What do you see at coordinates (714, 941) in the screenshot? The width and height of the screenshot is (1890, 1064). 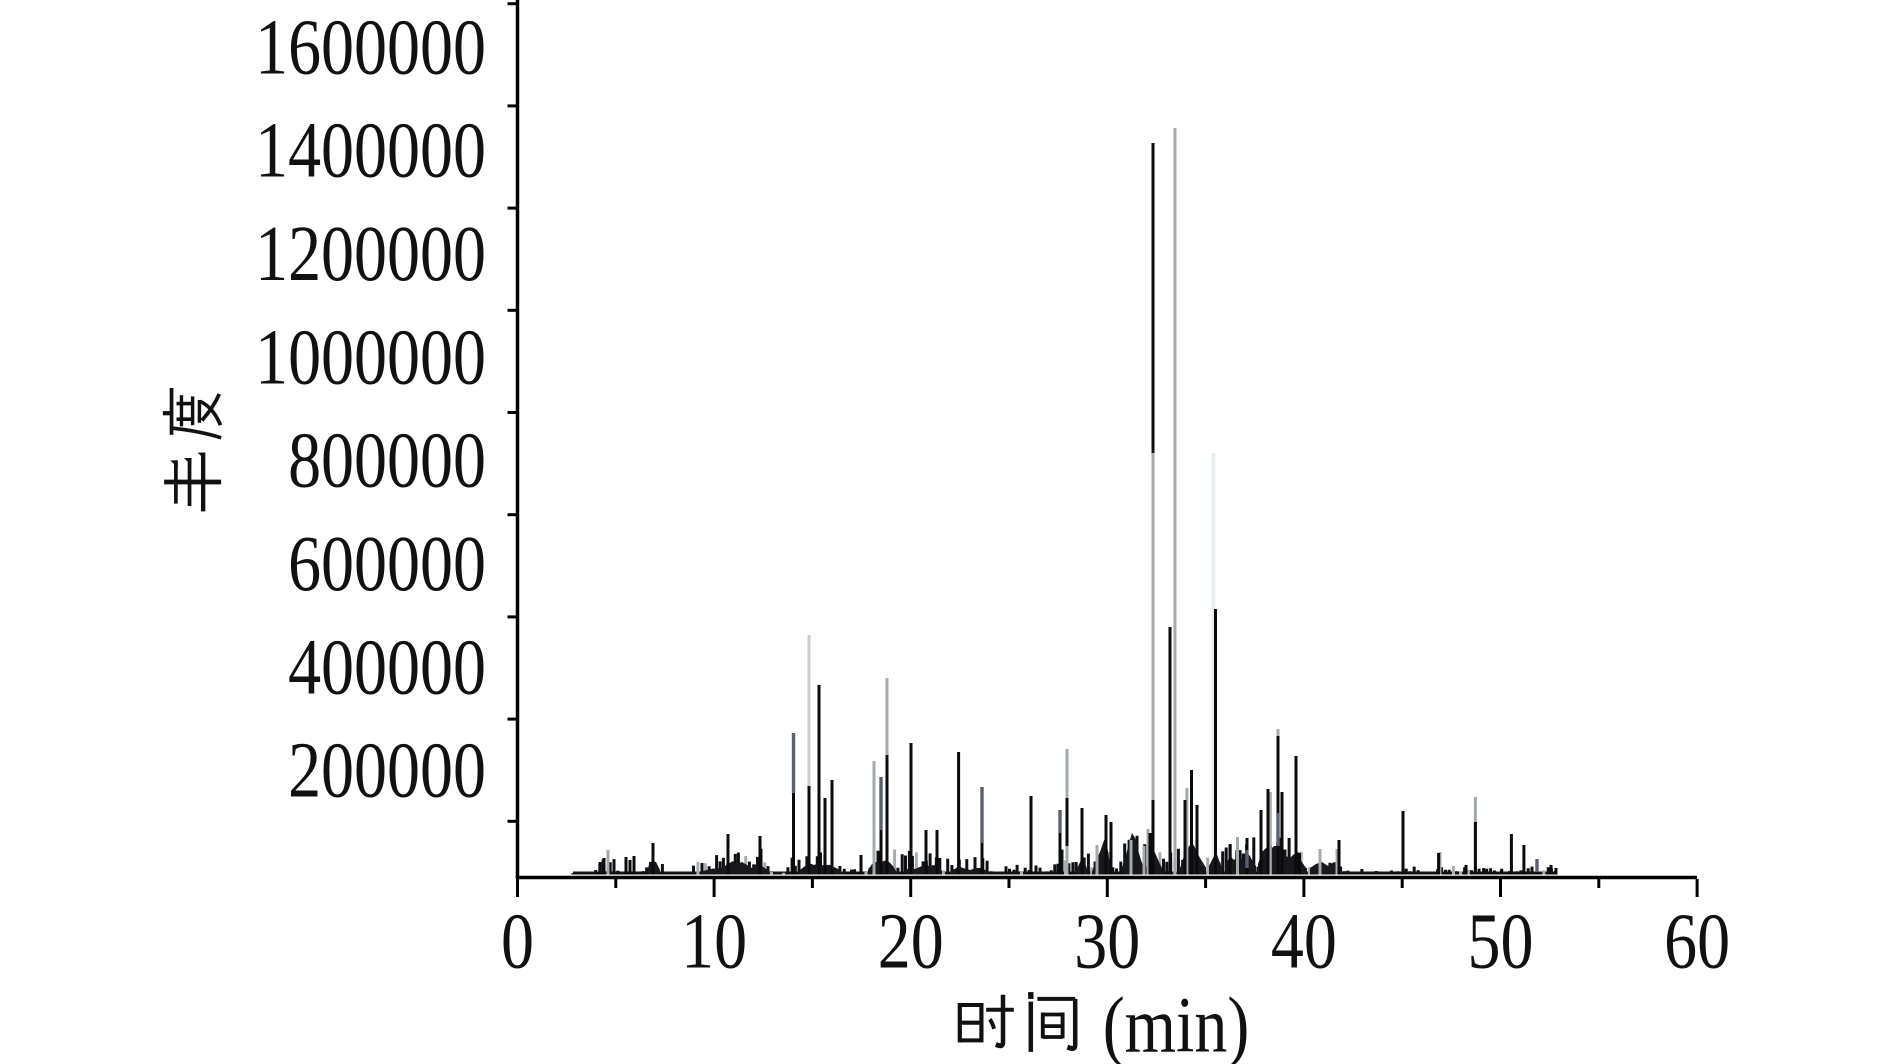 I see `svg-text: 10` at bounding box center [714, 941].